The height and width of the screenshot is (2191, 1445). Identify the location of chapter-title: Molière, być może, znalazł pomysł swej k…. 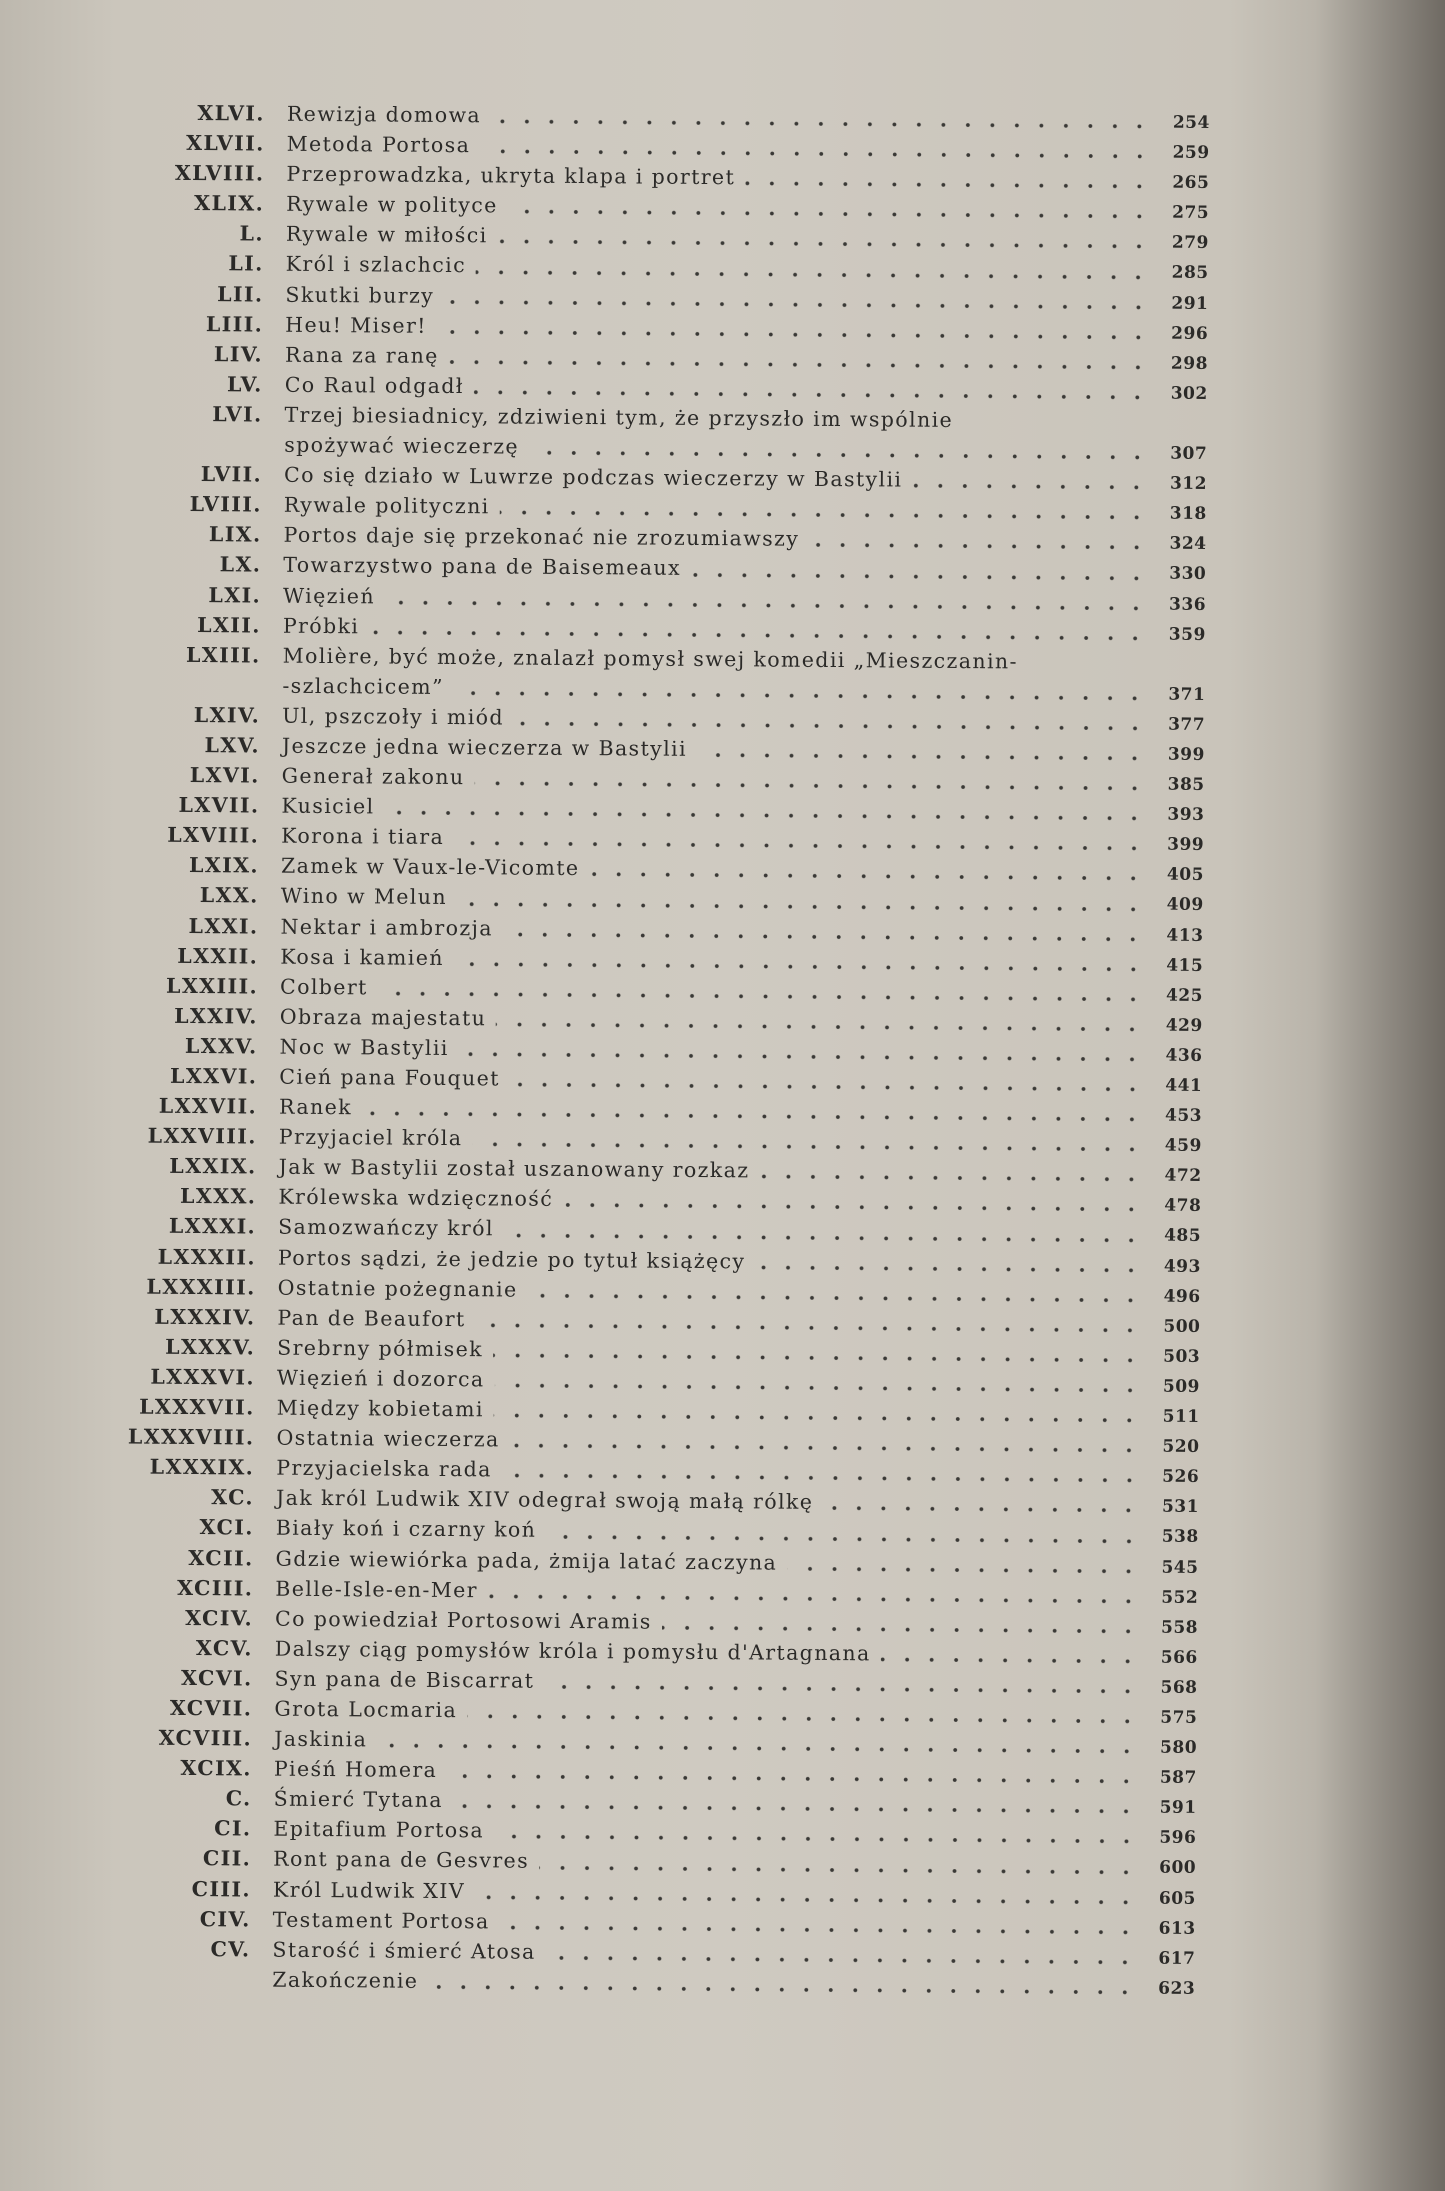
(650, 658).